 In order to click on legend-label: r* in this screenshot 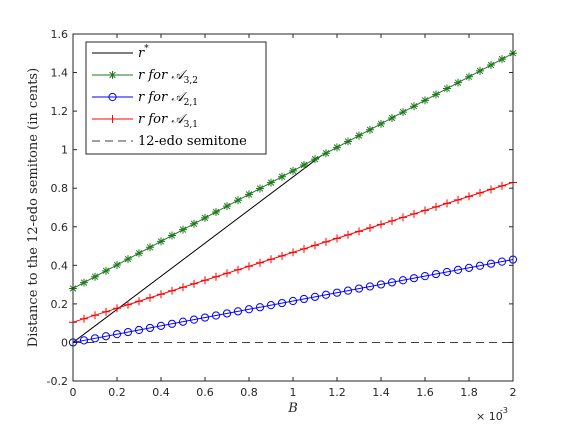, I will do `click(143, 52)`.